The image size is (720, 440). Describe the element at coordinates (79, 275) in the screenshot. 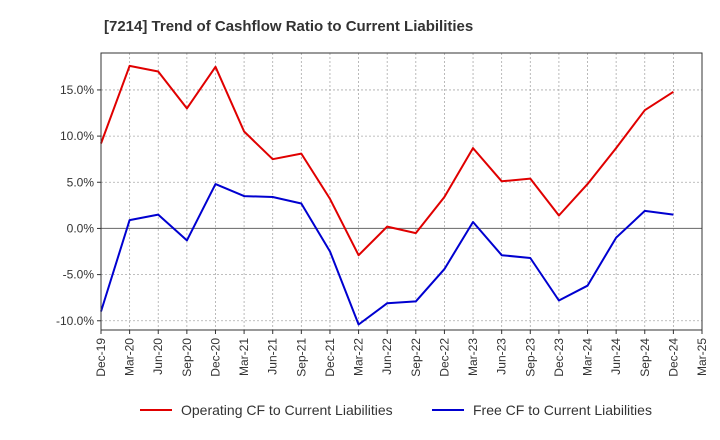

I see `y-tick-label: -5.0%` at that location.